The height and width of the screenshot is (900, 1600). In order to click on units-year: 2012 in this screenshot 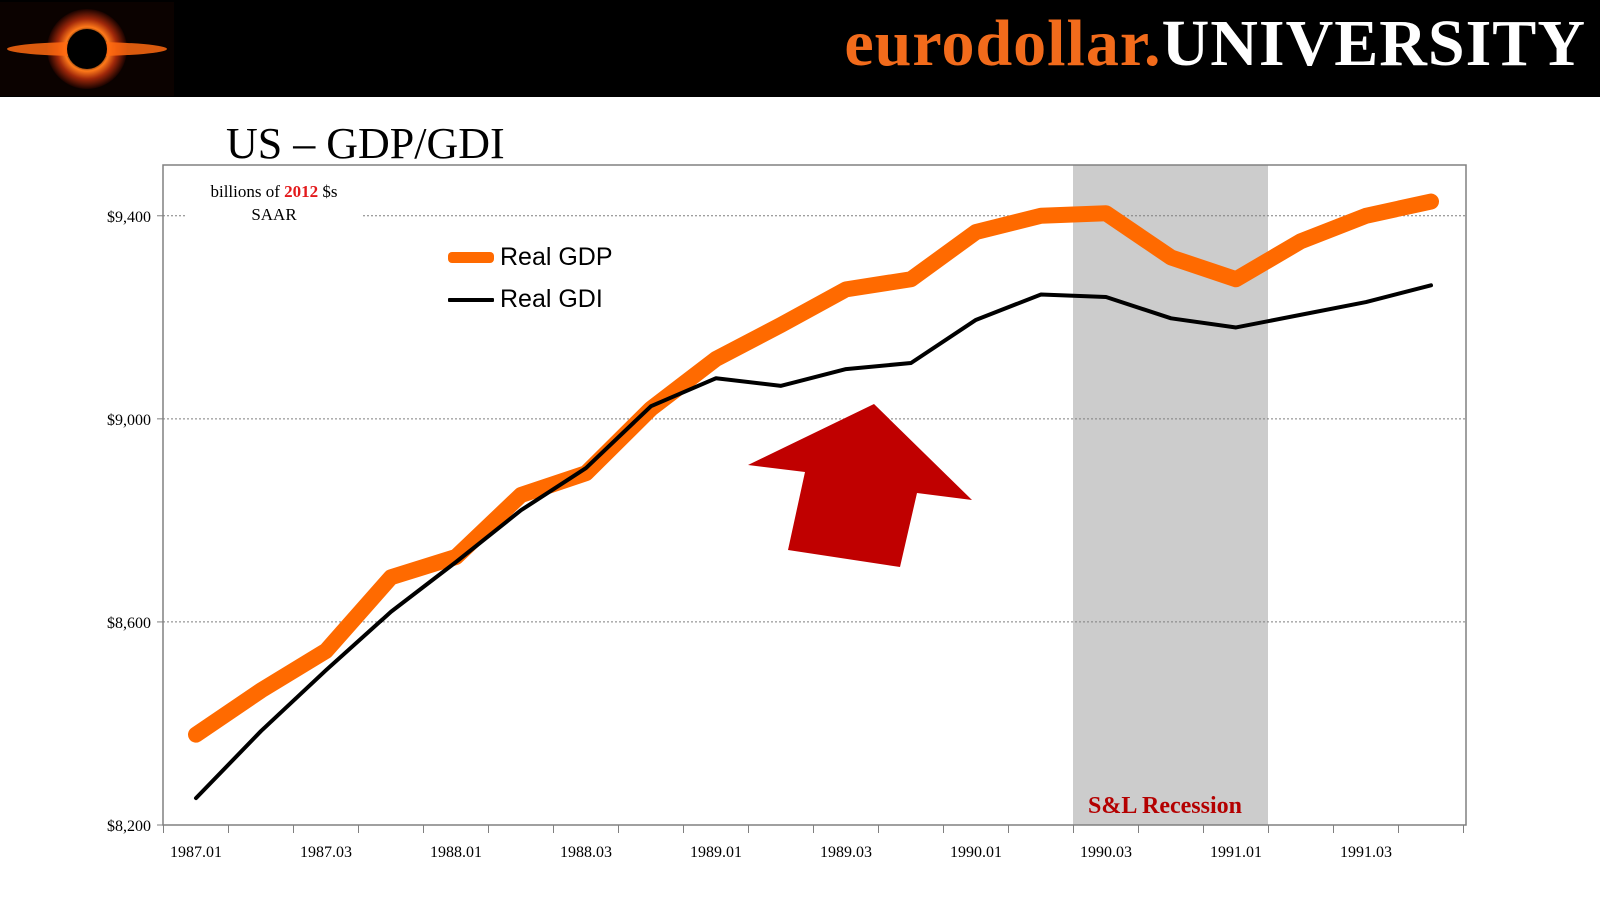, I will do `click(301, 191)`.